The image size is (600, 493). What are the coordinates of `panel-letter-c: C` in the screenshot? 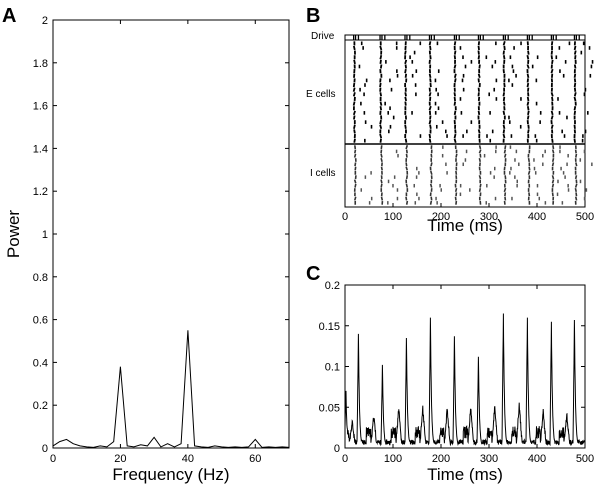 It's located at (313, 274).